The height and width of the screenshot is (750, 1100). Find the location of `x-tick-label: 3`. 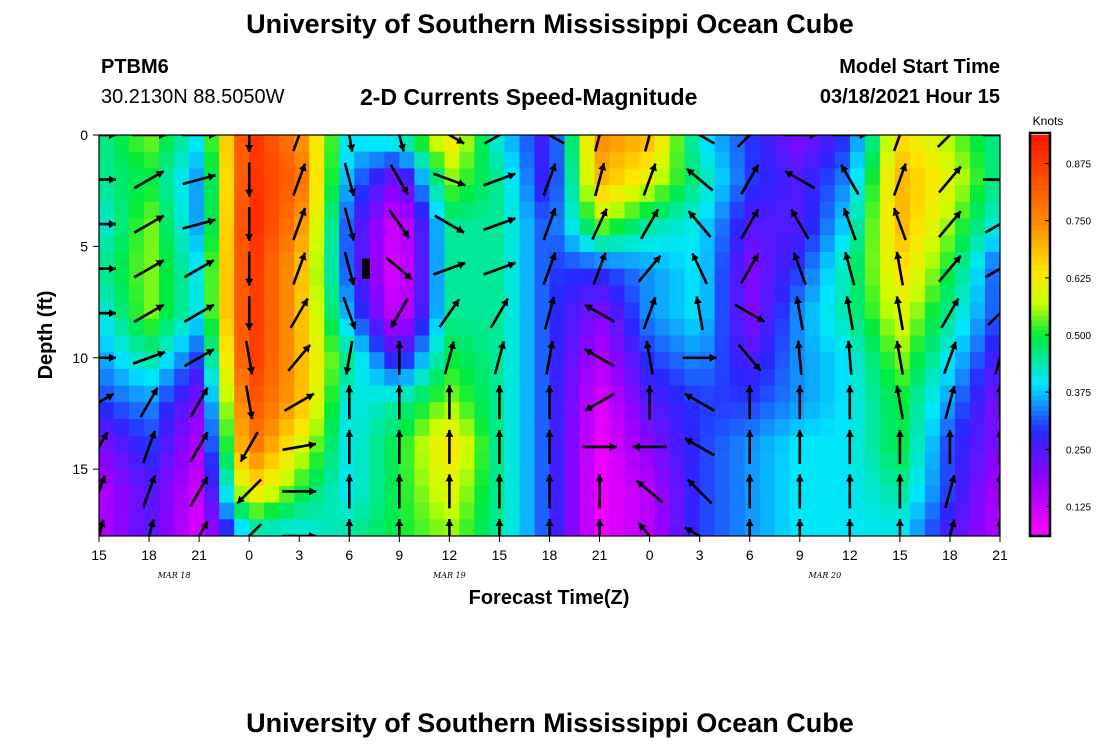

x-tick-label: 3 is located at coordinates (299, 555).